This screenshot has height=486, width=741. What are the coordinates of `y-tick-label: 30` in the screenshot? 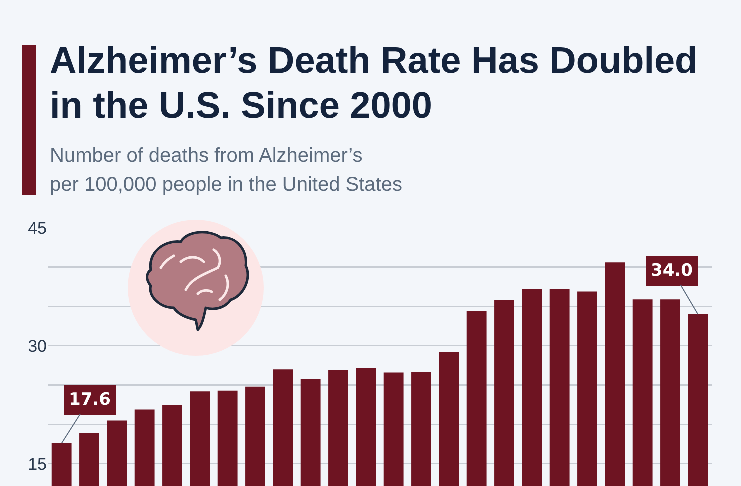 It's located at (37, 346).